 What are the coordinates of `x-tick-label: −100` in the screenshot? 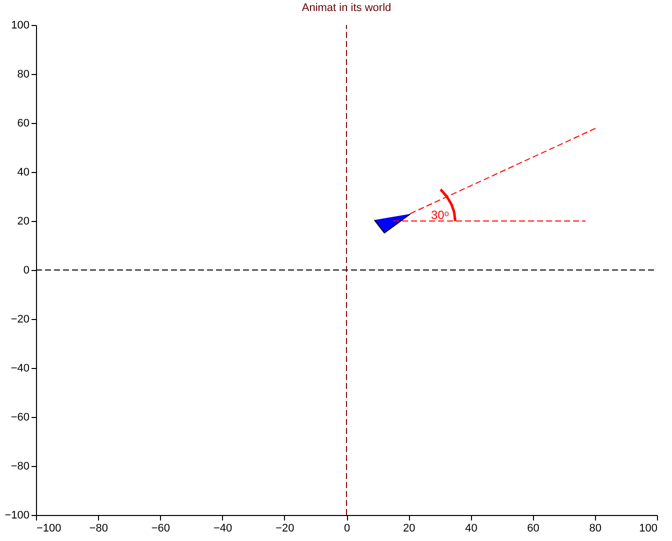 It's located at (49, 528).